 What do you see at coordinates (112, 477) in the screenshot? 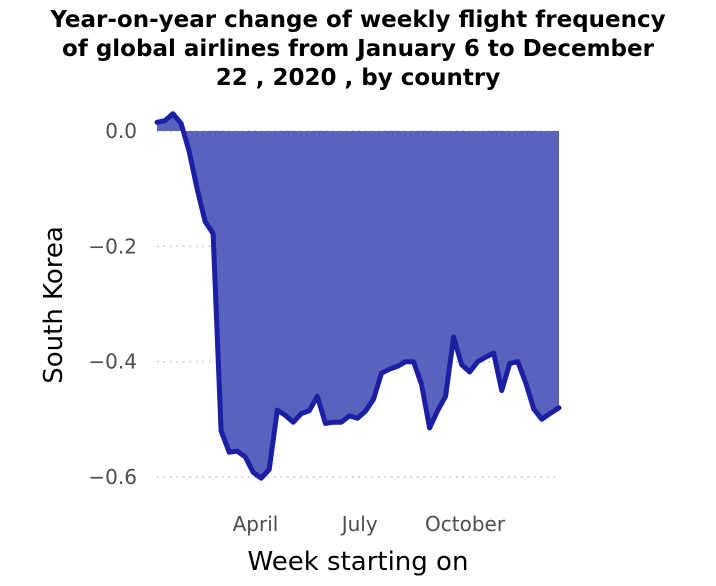
I see `y-tick-label: −0.6` at bounding box center [112, 477].